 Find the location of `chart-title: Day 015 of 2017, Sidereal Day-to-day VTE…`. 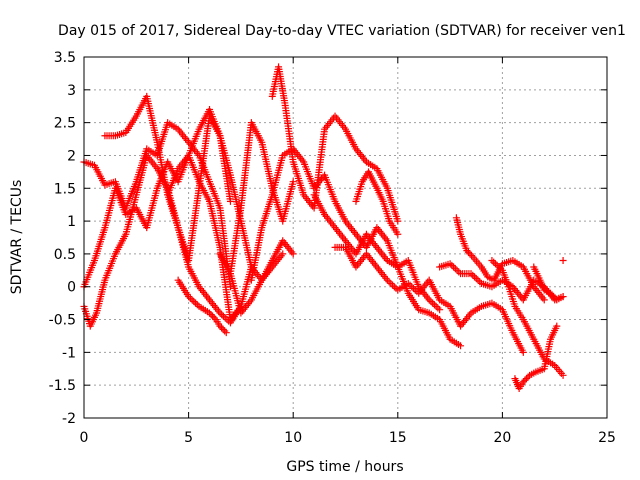

chart-title: Day 015 of 2017, Sidereal Day-to-day VTE… is located at coordinates (342, 31).